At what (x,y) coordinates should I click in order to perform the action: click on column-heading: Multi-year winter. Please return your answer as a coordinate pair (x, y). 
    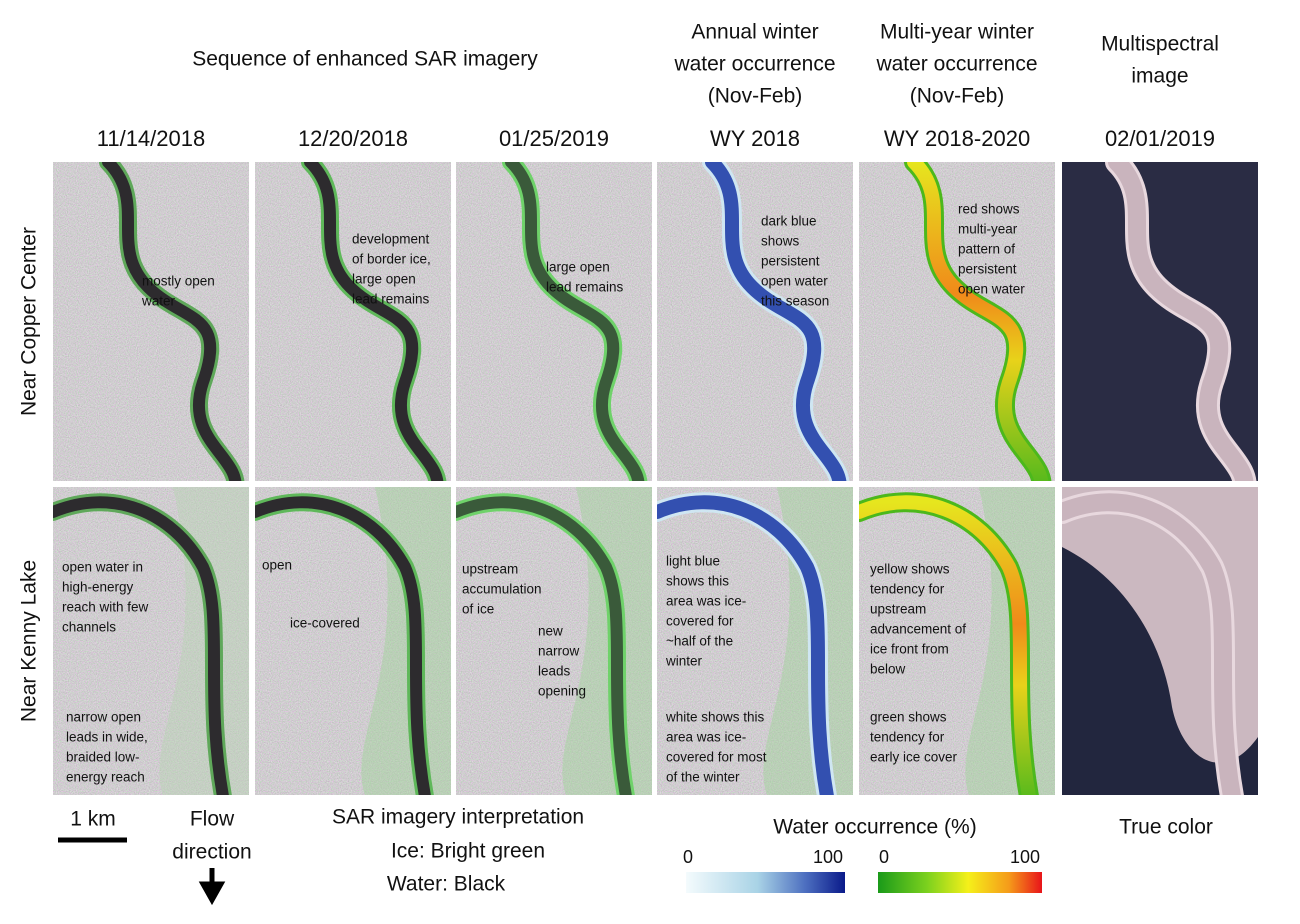
    Looking at the image, I should click on (957, 32).